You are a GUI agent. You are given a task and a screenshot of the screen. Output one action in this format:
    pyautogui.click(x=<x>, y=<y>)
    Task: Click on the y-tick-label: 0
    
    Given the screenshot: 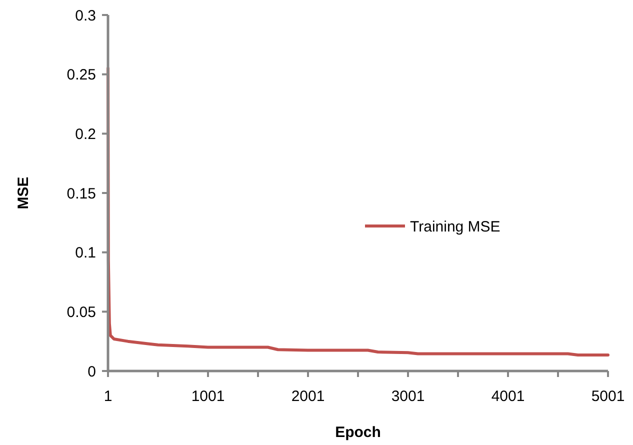 What is the action you would take?
    pyautogui.click(x=92, y=371)
    